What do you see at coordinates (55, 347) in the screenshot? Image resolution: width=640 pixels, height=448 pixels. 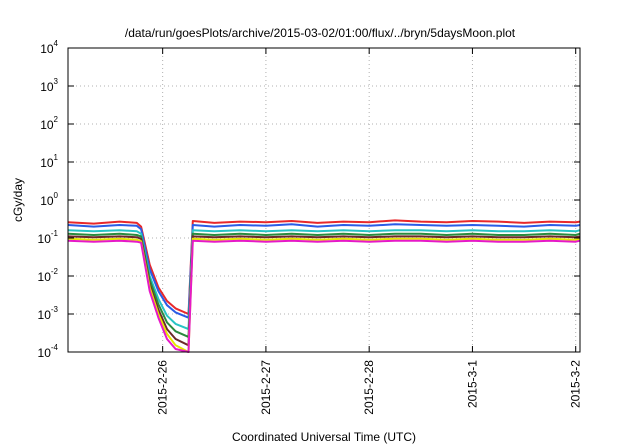 I see `y-tick-exponent: -4` at bounding box center [55, 347].